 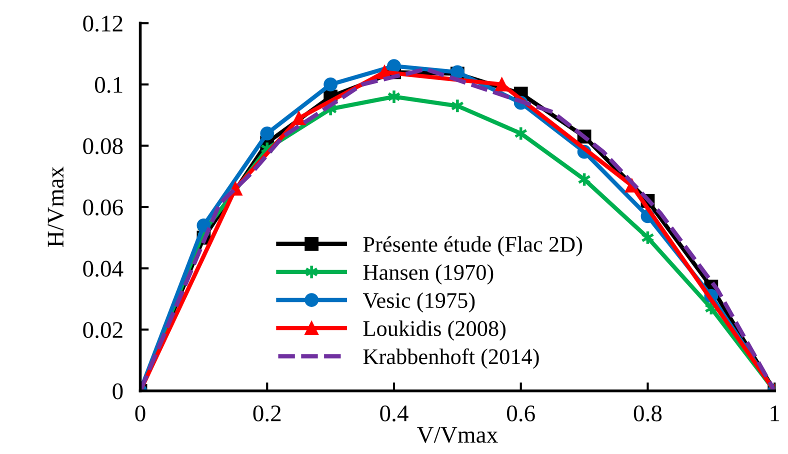 I want to click on x-tick-label: 0.4, so click(x=394, y=413).